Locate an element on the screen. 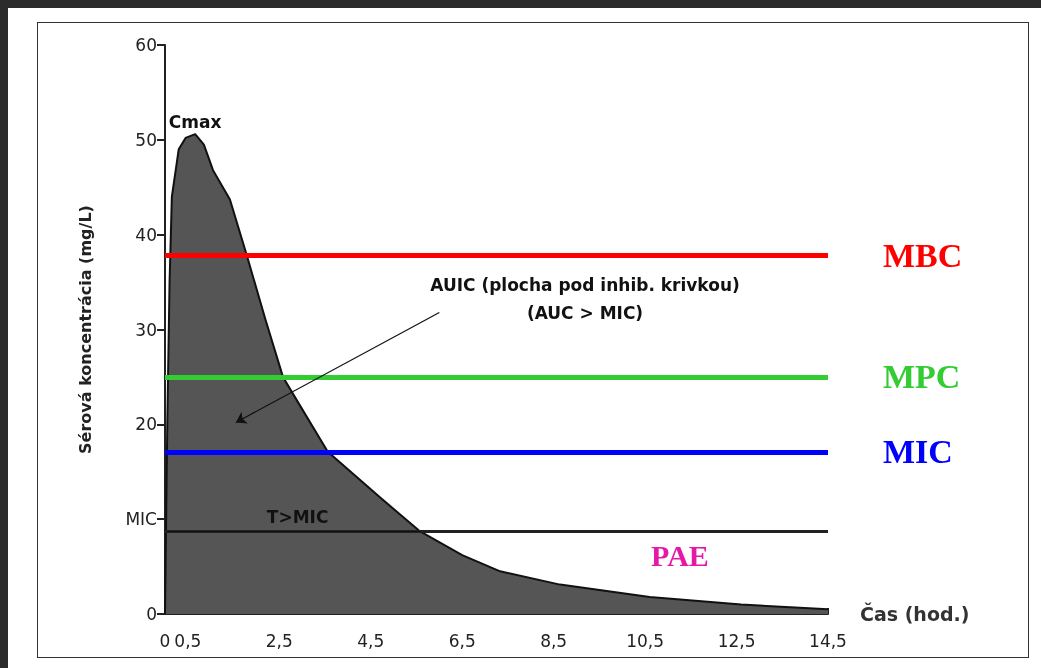 This screenshot has height=668, width=1041. x-tick-label: 0 is located at coordinates (165, 640).